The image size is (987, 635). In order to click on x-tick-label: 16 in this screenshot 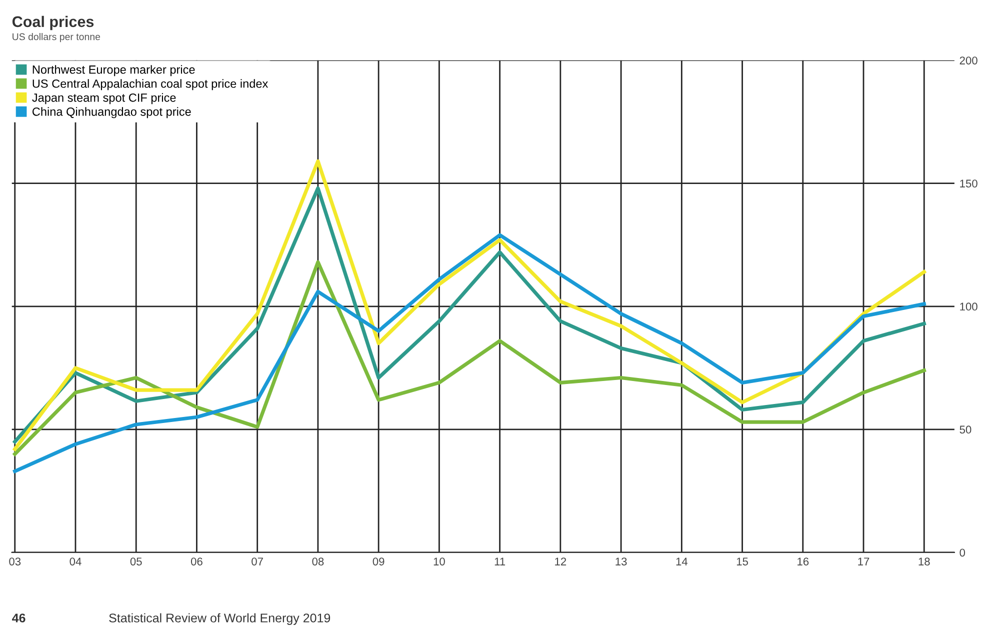, I will do `click(803, 562)`.